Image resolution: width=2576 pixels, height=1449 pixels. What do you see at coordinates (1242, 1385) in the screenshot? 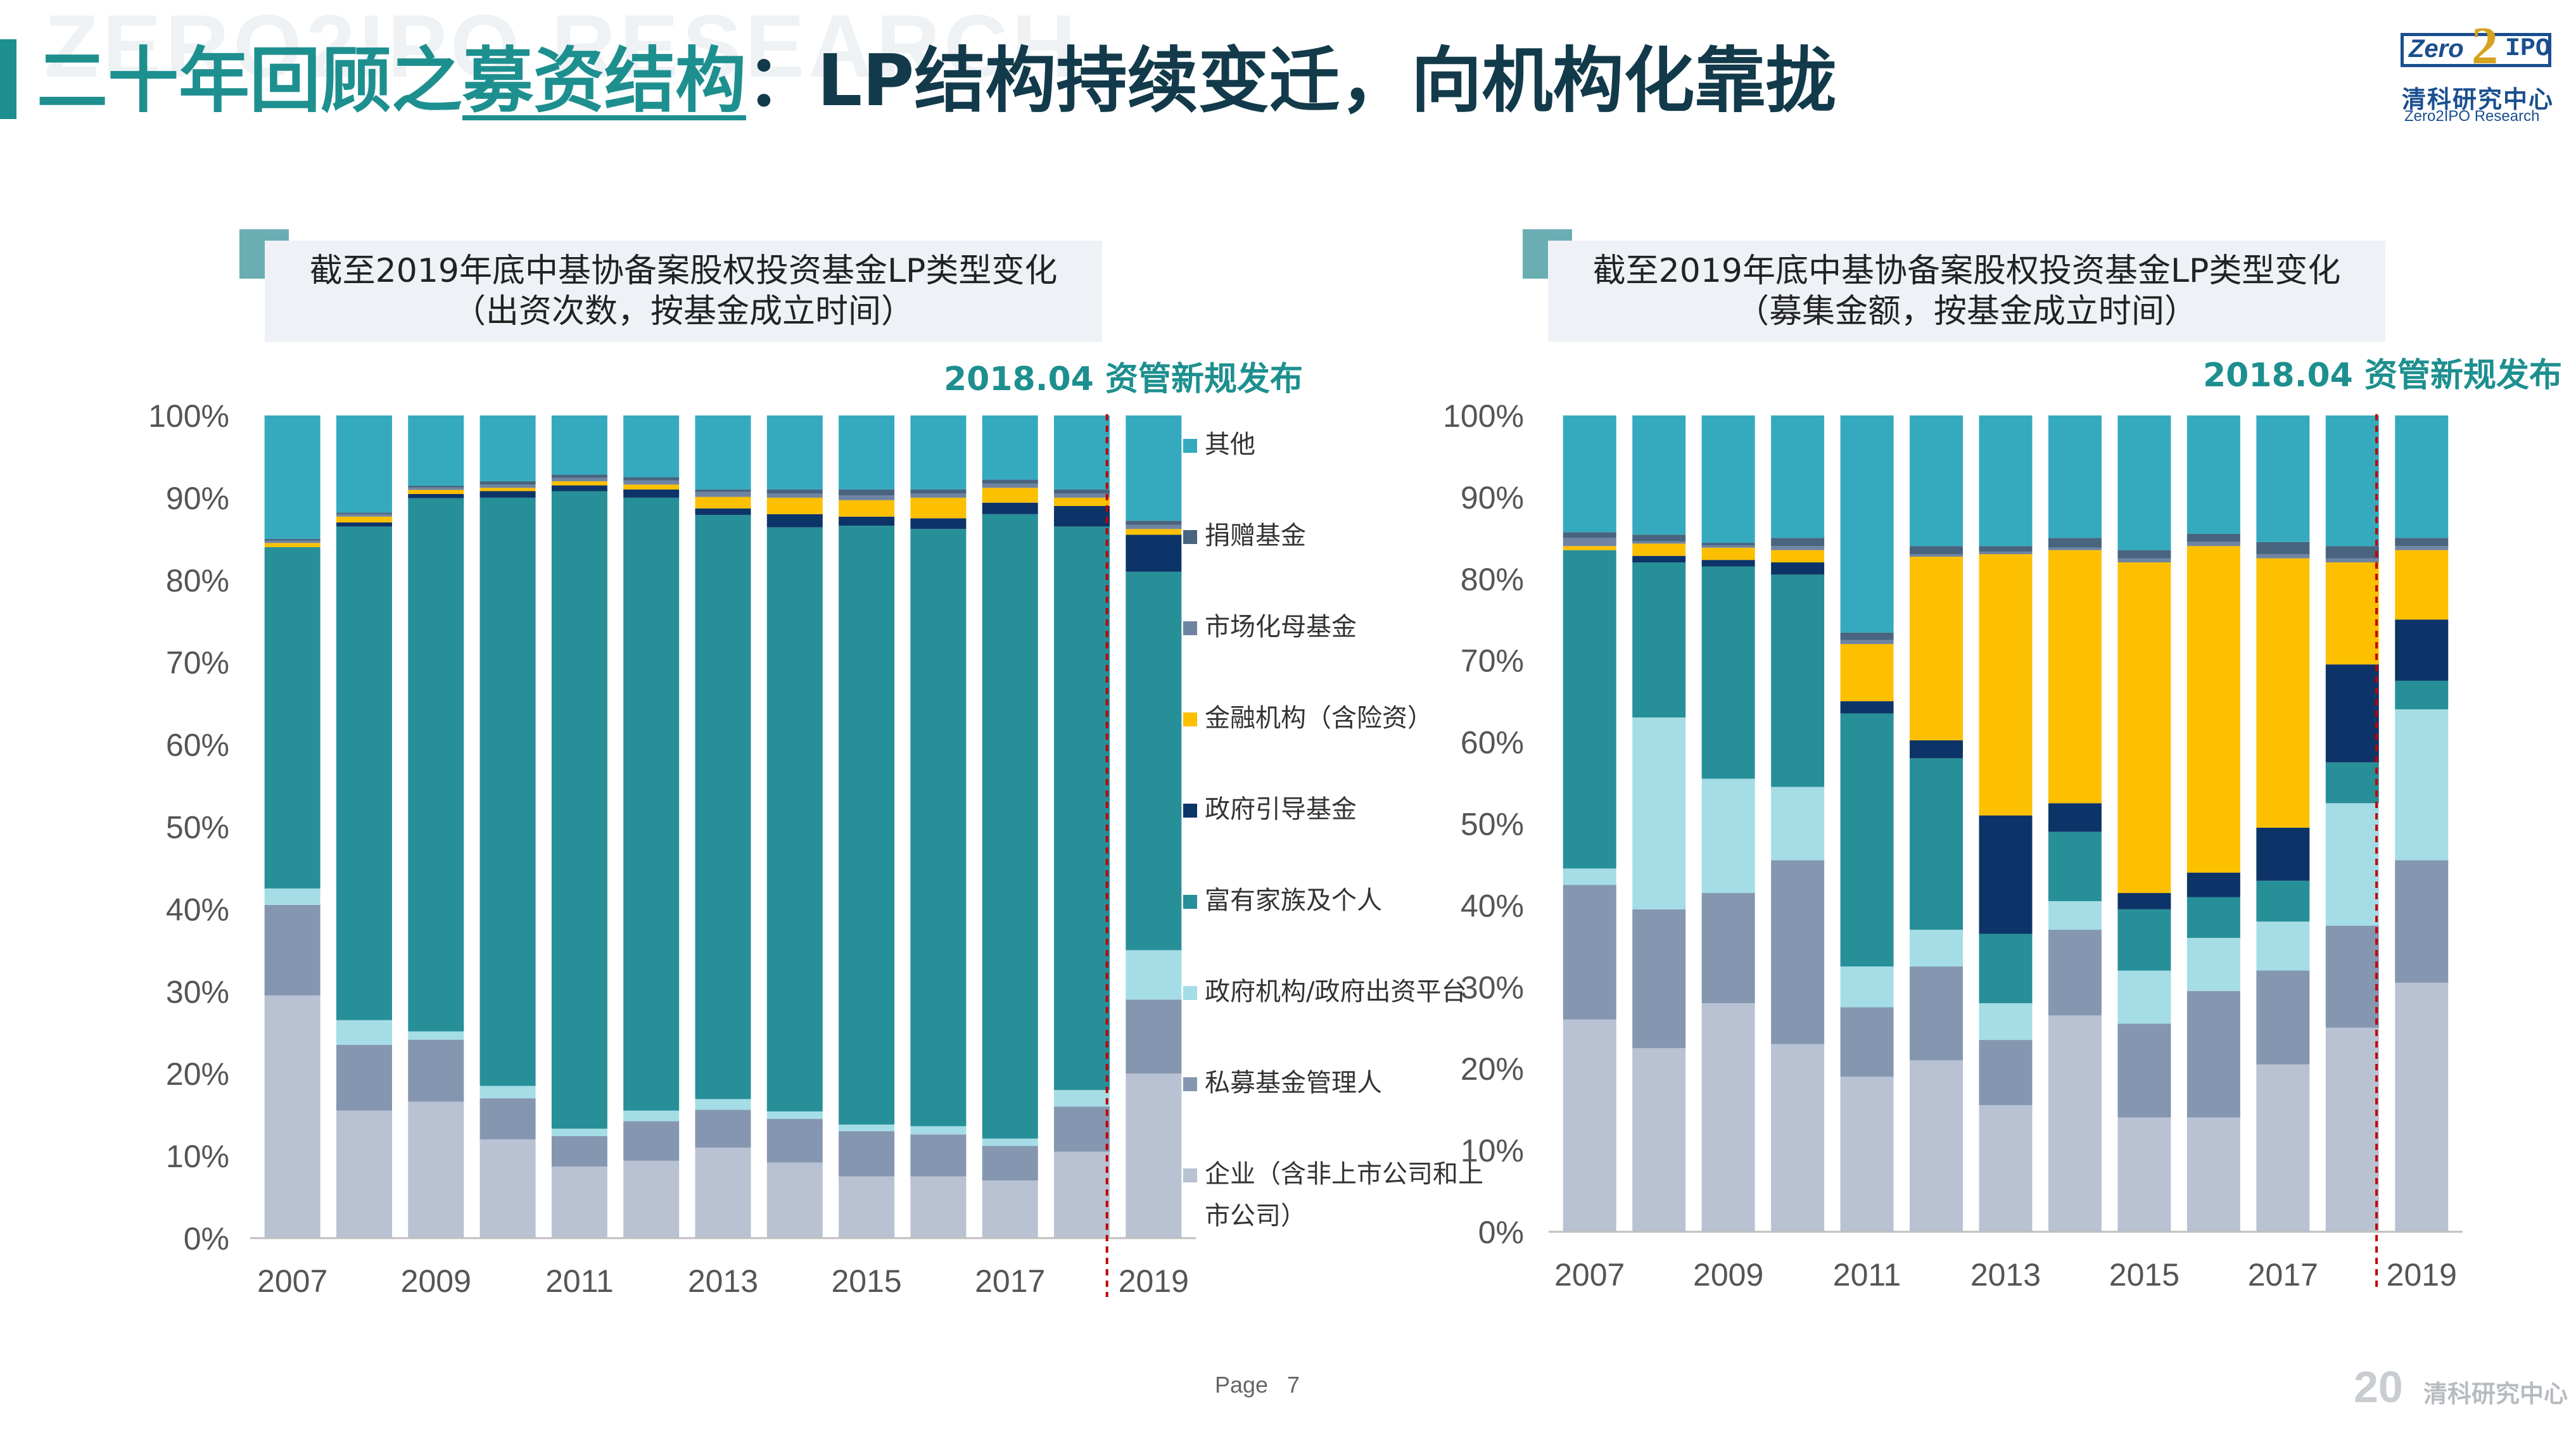
I see `page-label: Page` at bounding box center [1242, 1385].